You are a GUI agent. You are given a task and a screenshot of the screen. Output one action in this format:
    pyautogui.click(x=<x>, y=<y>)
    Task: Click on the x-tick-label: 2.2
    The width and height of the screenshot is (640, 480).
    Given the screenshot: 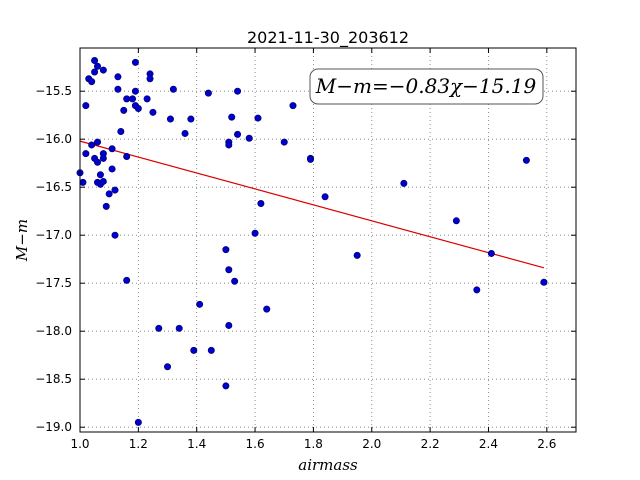 What is the action you would take?
    pyautogui.click(x=430, y=444)
    